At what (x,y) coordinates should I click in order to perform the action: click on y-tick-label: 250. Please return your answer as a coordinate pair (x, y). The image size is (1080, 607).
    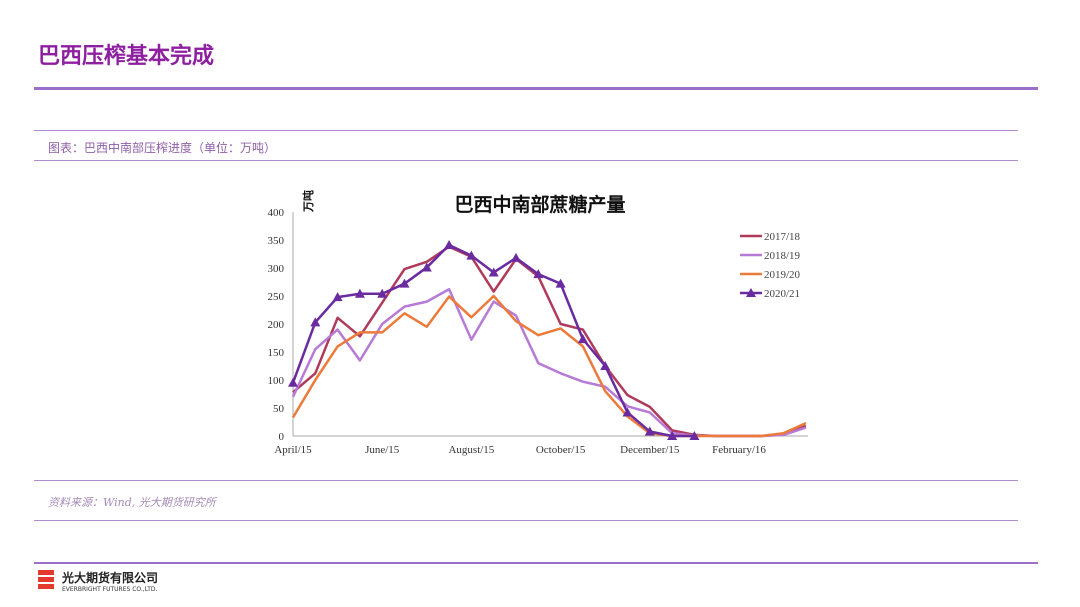
    Looking at the image, I should click on (276, 297).